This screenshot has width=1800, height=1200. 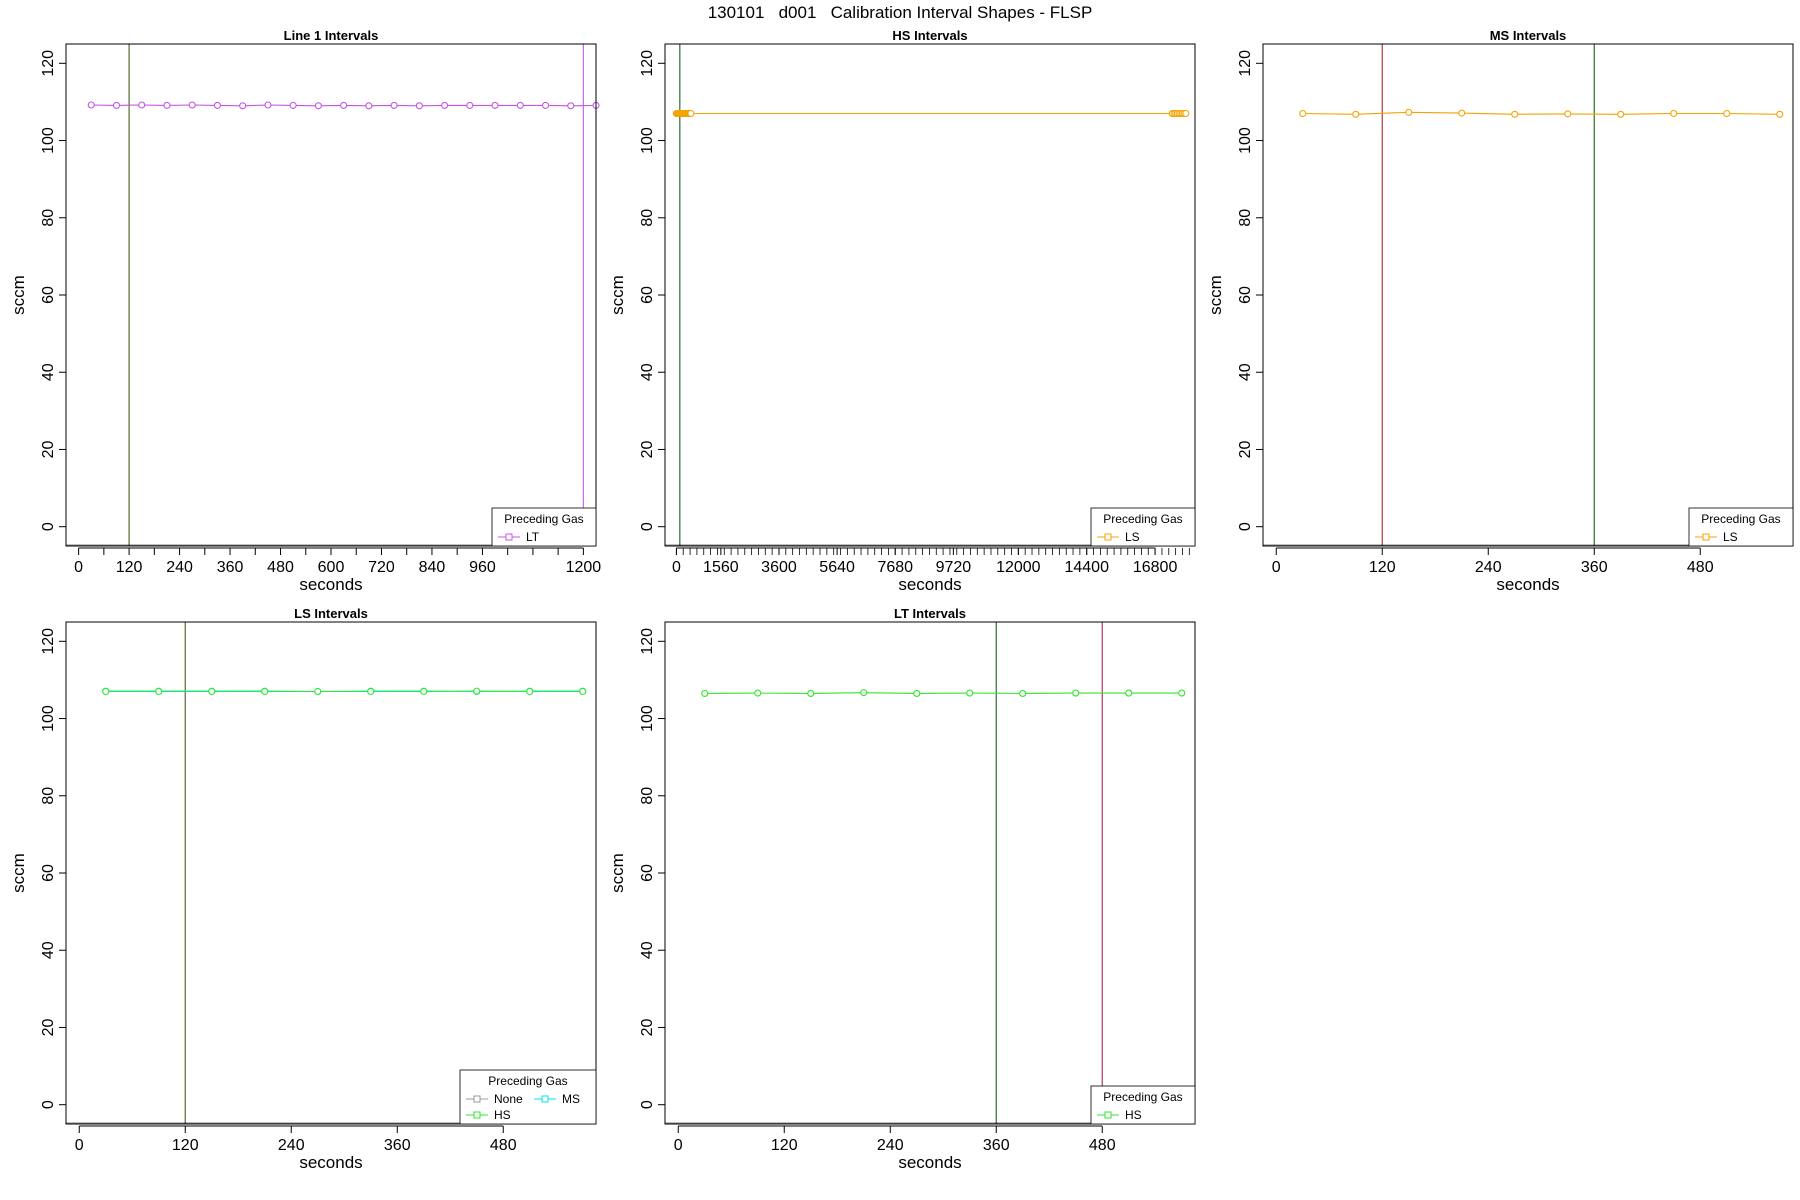 What do you see at coordinates (1143, 1105) in the screenshot?
I see `legend: Preceding Gas HS` at bounding box center [1143, 1105].